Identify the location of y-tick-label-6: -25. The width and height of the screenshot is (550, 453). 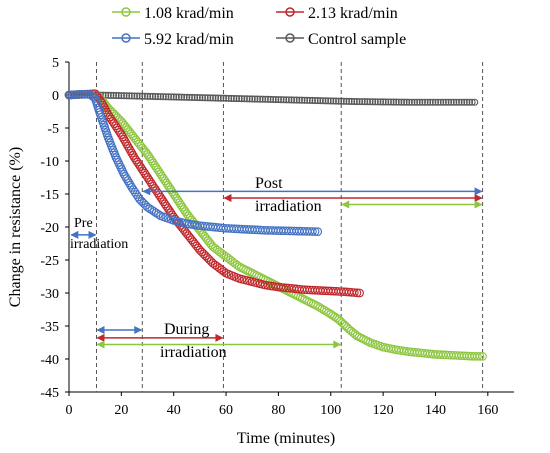
(49, 261).